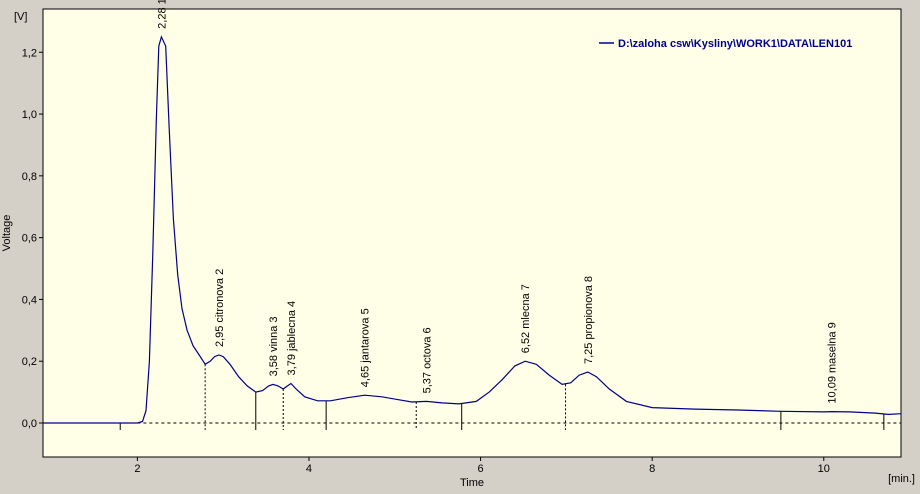 Image resolution: width=920 pixels, height=494 pixels. What do you see at coordinates (428, 360) in the screenshot?
I see `peak-label: 5,37 octova 6` at bounding box center [428, 360].